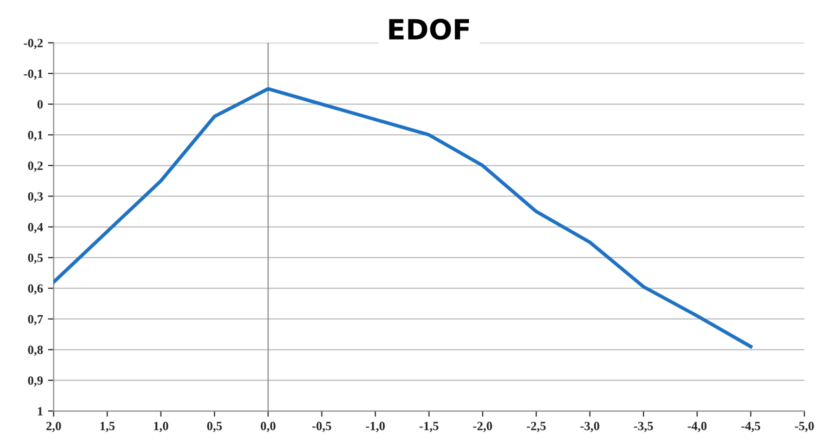  What do you see at coordinates (750, 427) in the screenshot?
I see `x-tick-label: -4,5` at bounding box center [750, 427].